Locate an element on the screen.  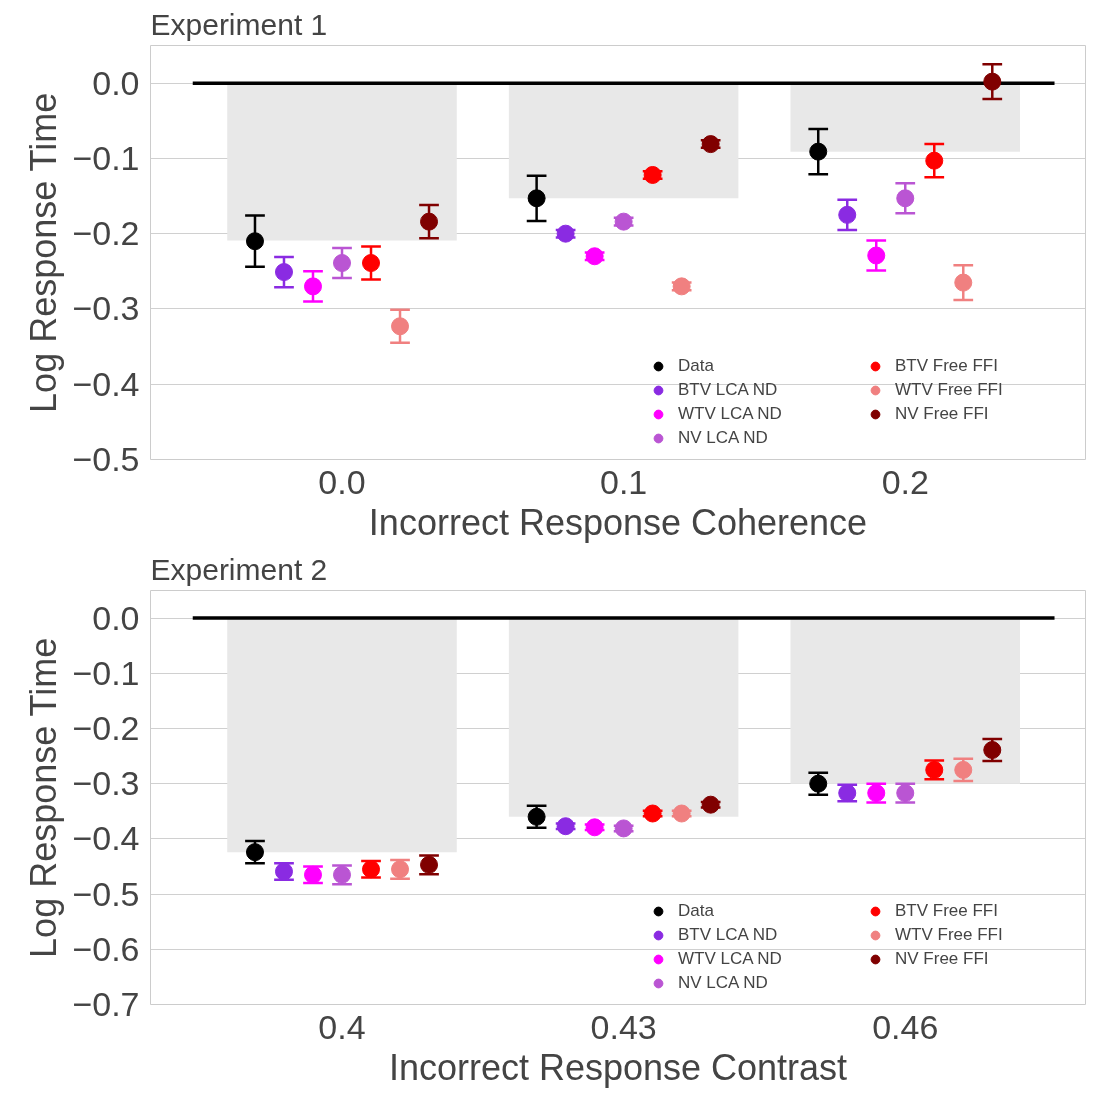
x-tick-label: 0.43 is located at coordinates (623, 1026).